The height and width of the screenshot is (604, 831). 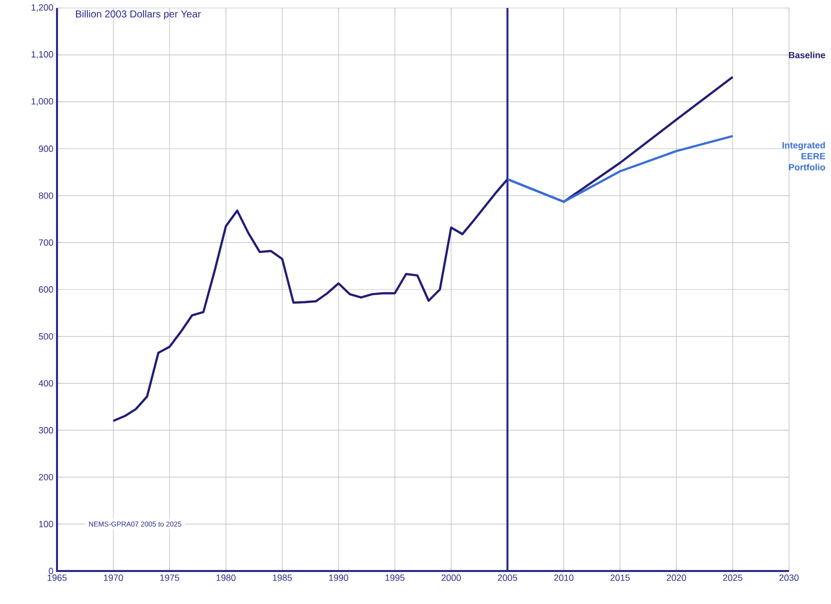 What do you see at coordinates (564, 577) in the screenshot?
I see `x-tick-label: 2010` at bounding box center [564, 577].